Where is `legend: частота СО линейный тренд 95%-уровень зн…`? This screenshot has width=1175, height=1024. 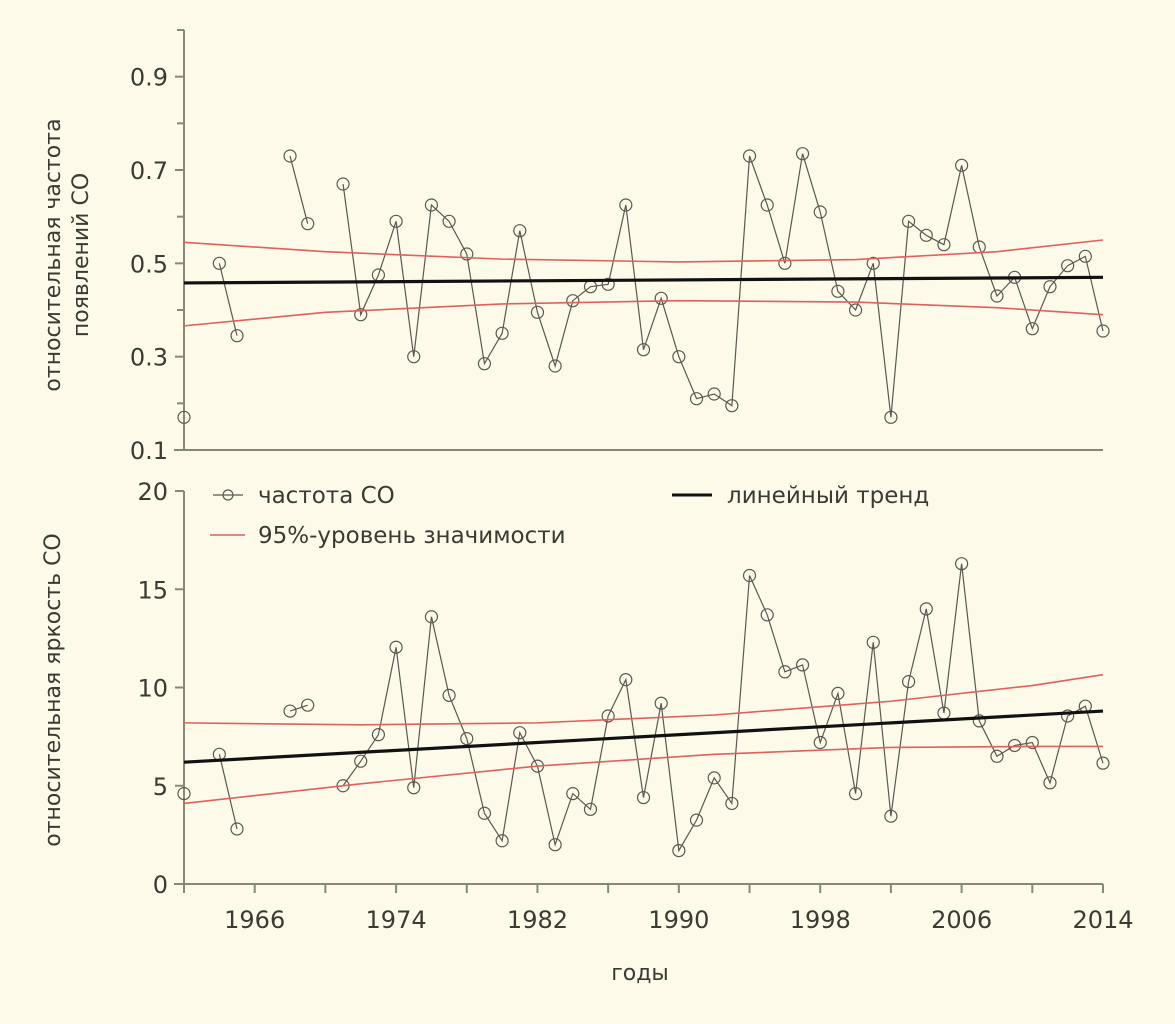
legend: частота СО линейный тренд 95%-уровень зн… is located at coordinates (569, 516).